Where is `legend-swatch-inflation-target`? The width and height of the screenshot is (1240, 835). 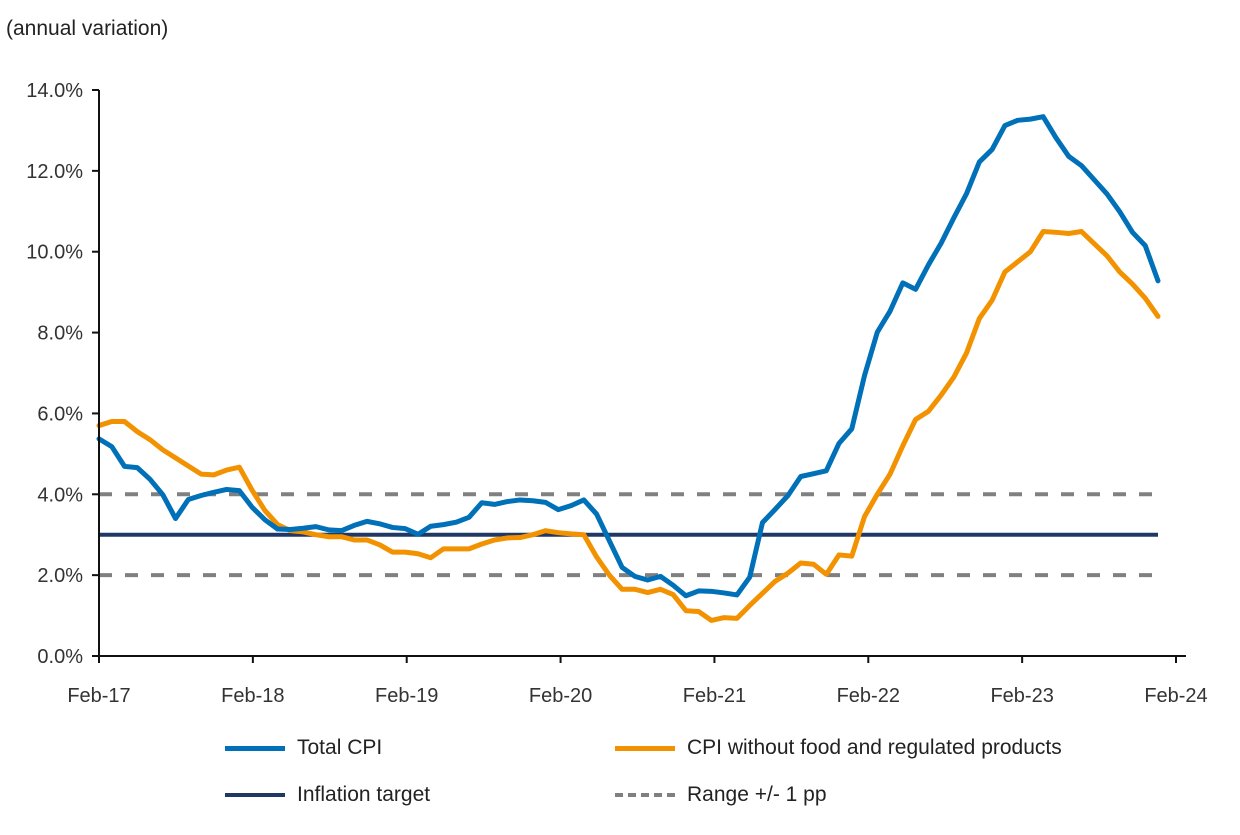 legend-swatch-inflation-target is located at coordinates (255, 795).